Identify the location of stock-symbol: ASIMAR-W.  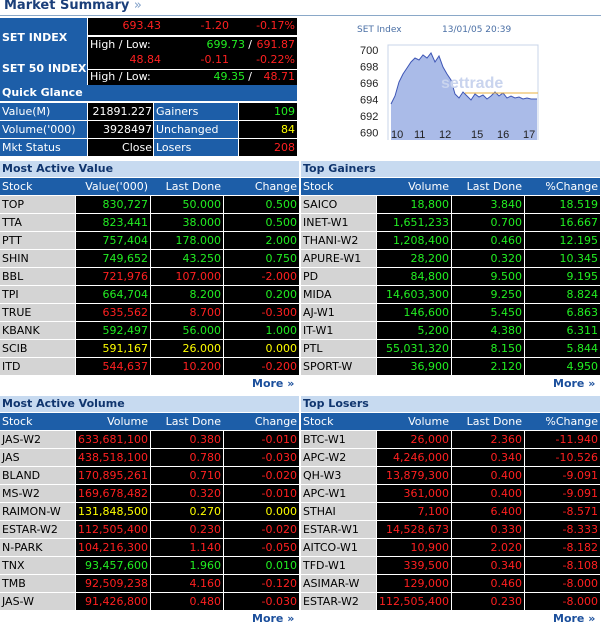
(338, 583).